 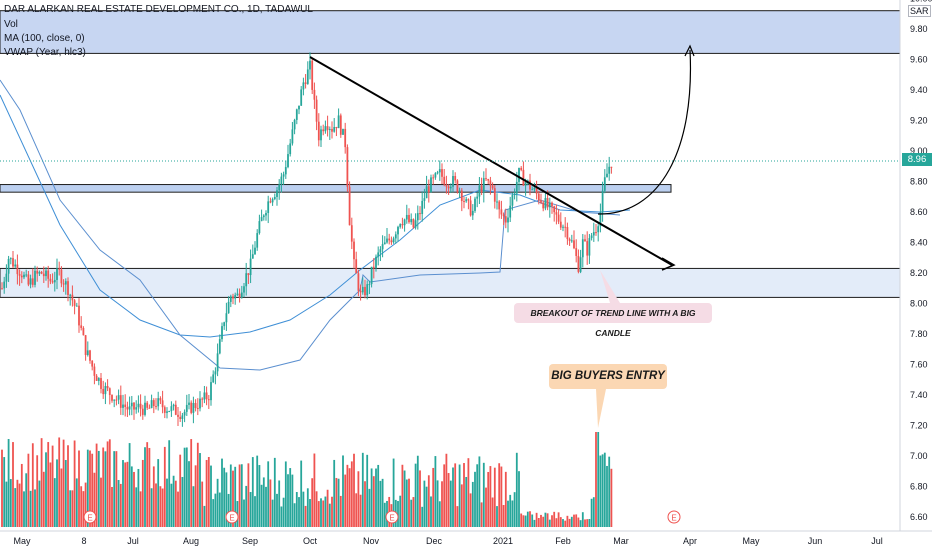 What do you see at coordinates (44, 38) in the screenshot?
I see `indicator-ma: MA (100, close, 0)` at bounding box center [44, 38].